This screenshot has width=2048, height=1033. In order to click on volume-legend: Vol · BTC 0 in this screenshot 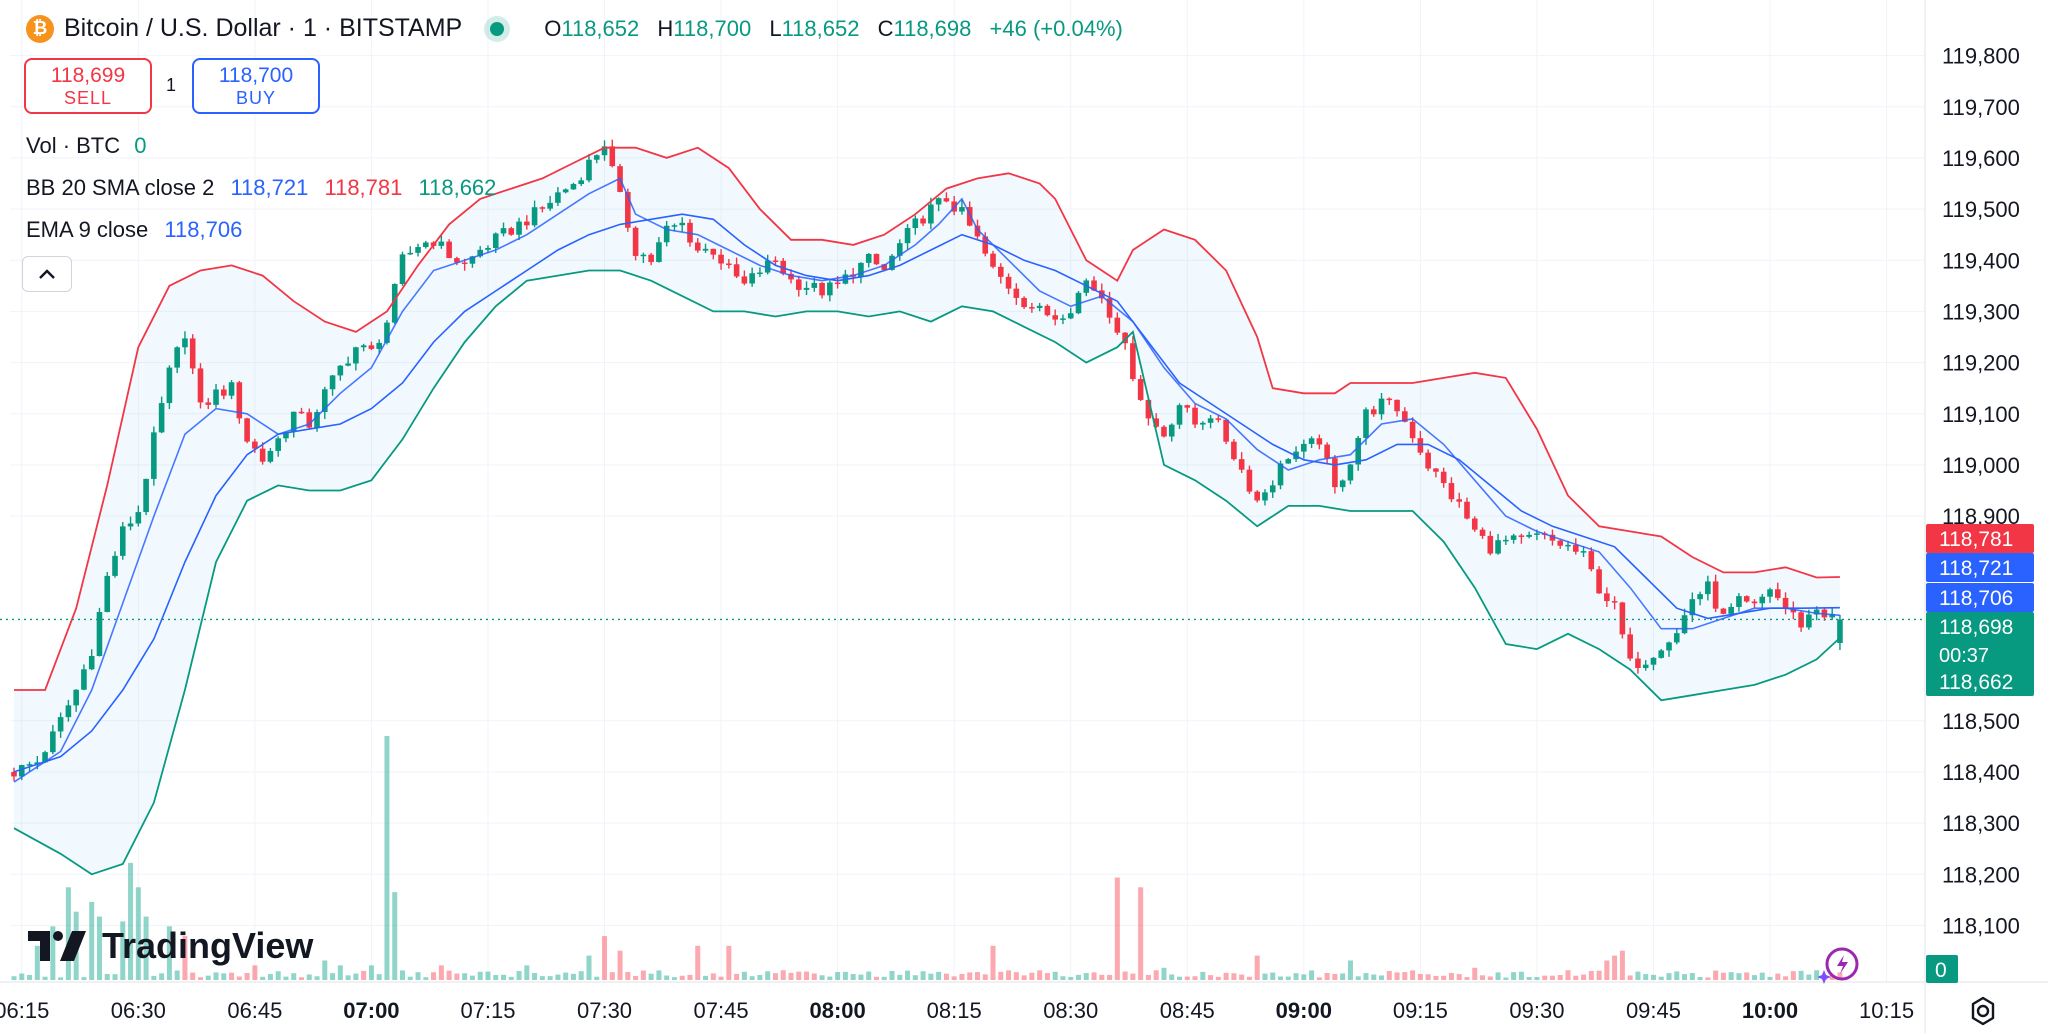, I will do `click(86, 146)`.